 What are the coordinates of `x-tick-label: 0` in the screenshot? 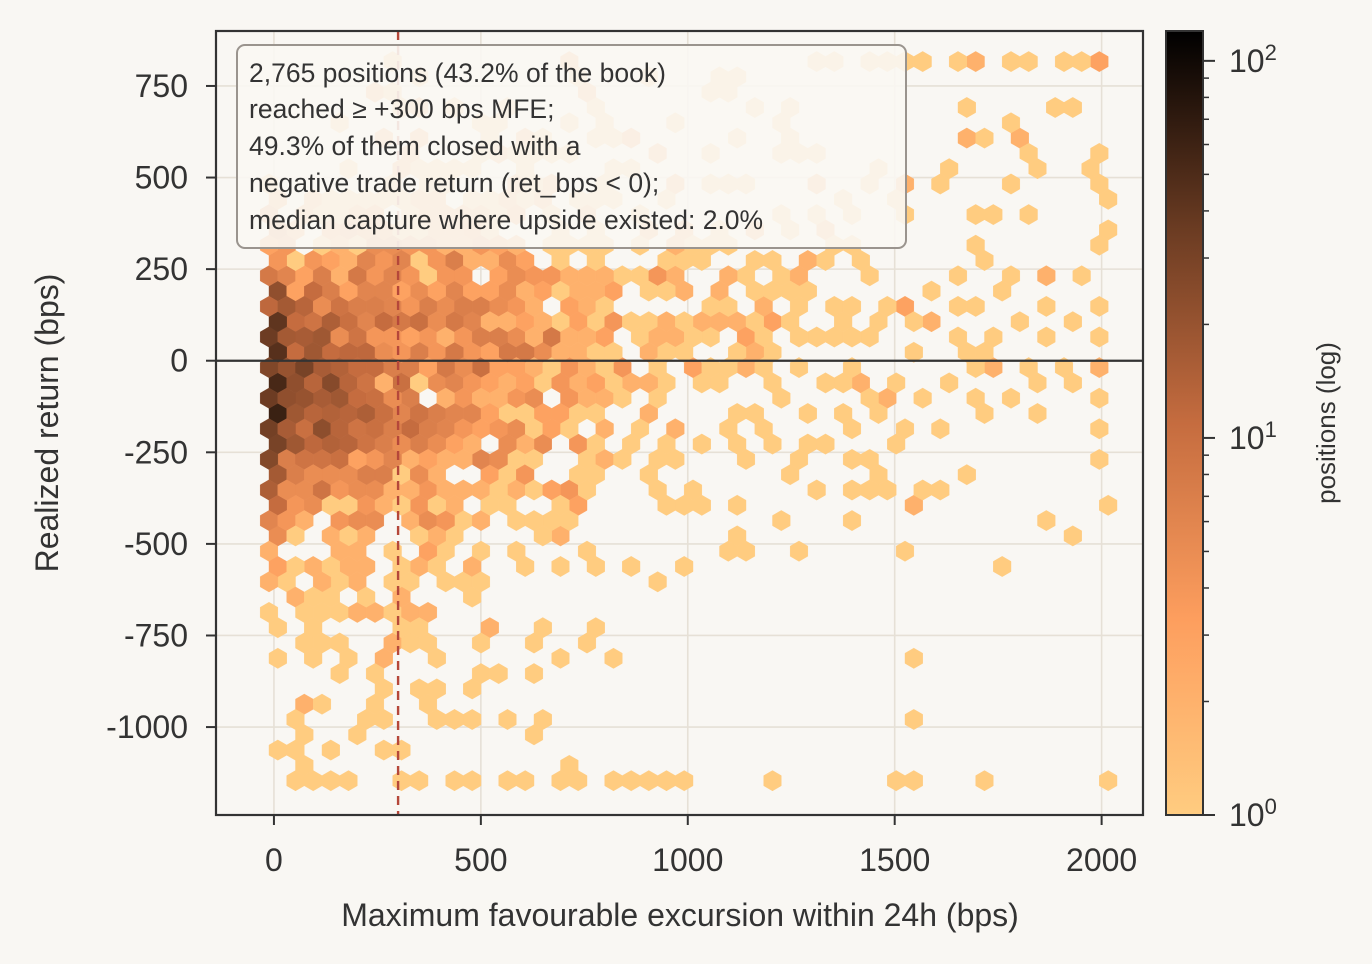 It's located at (274, 860).